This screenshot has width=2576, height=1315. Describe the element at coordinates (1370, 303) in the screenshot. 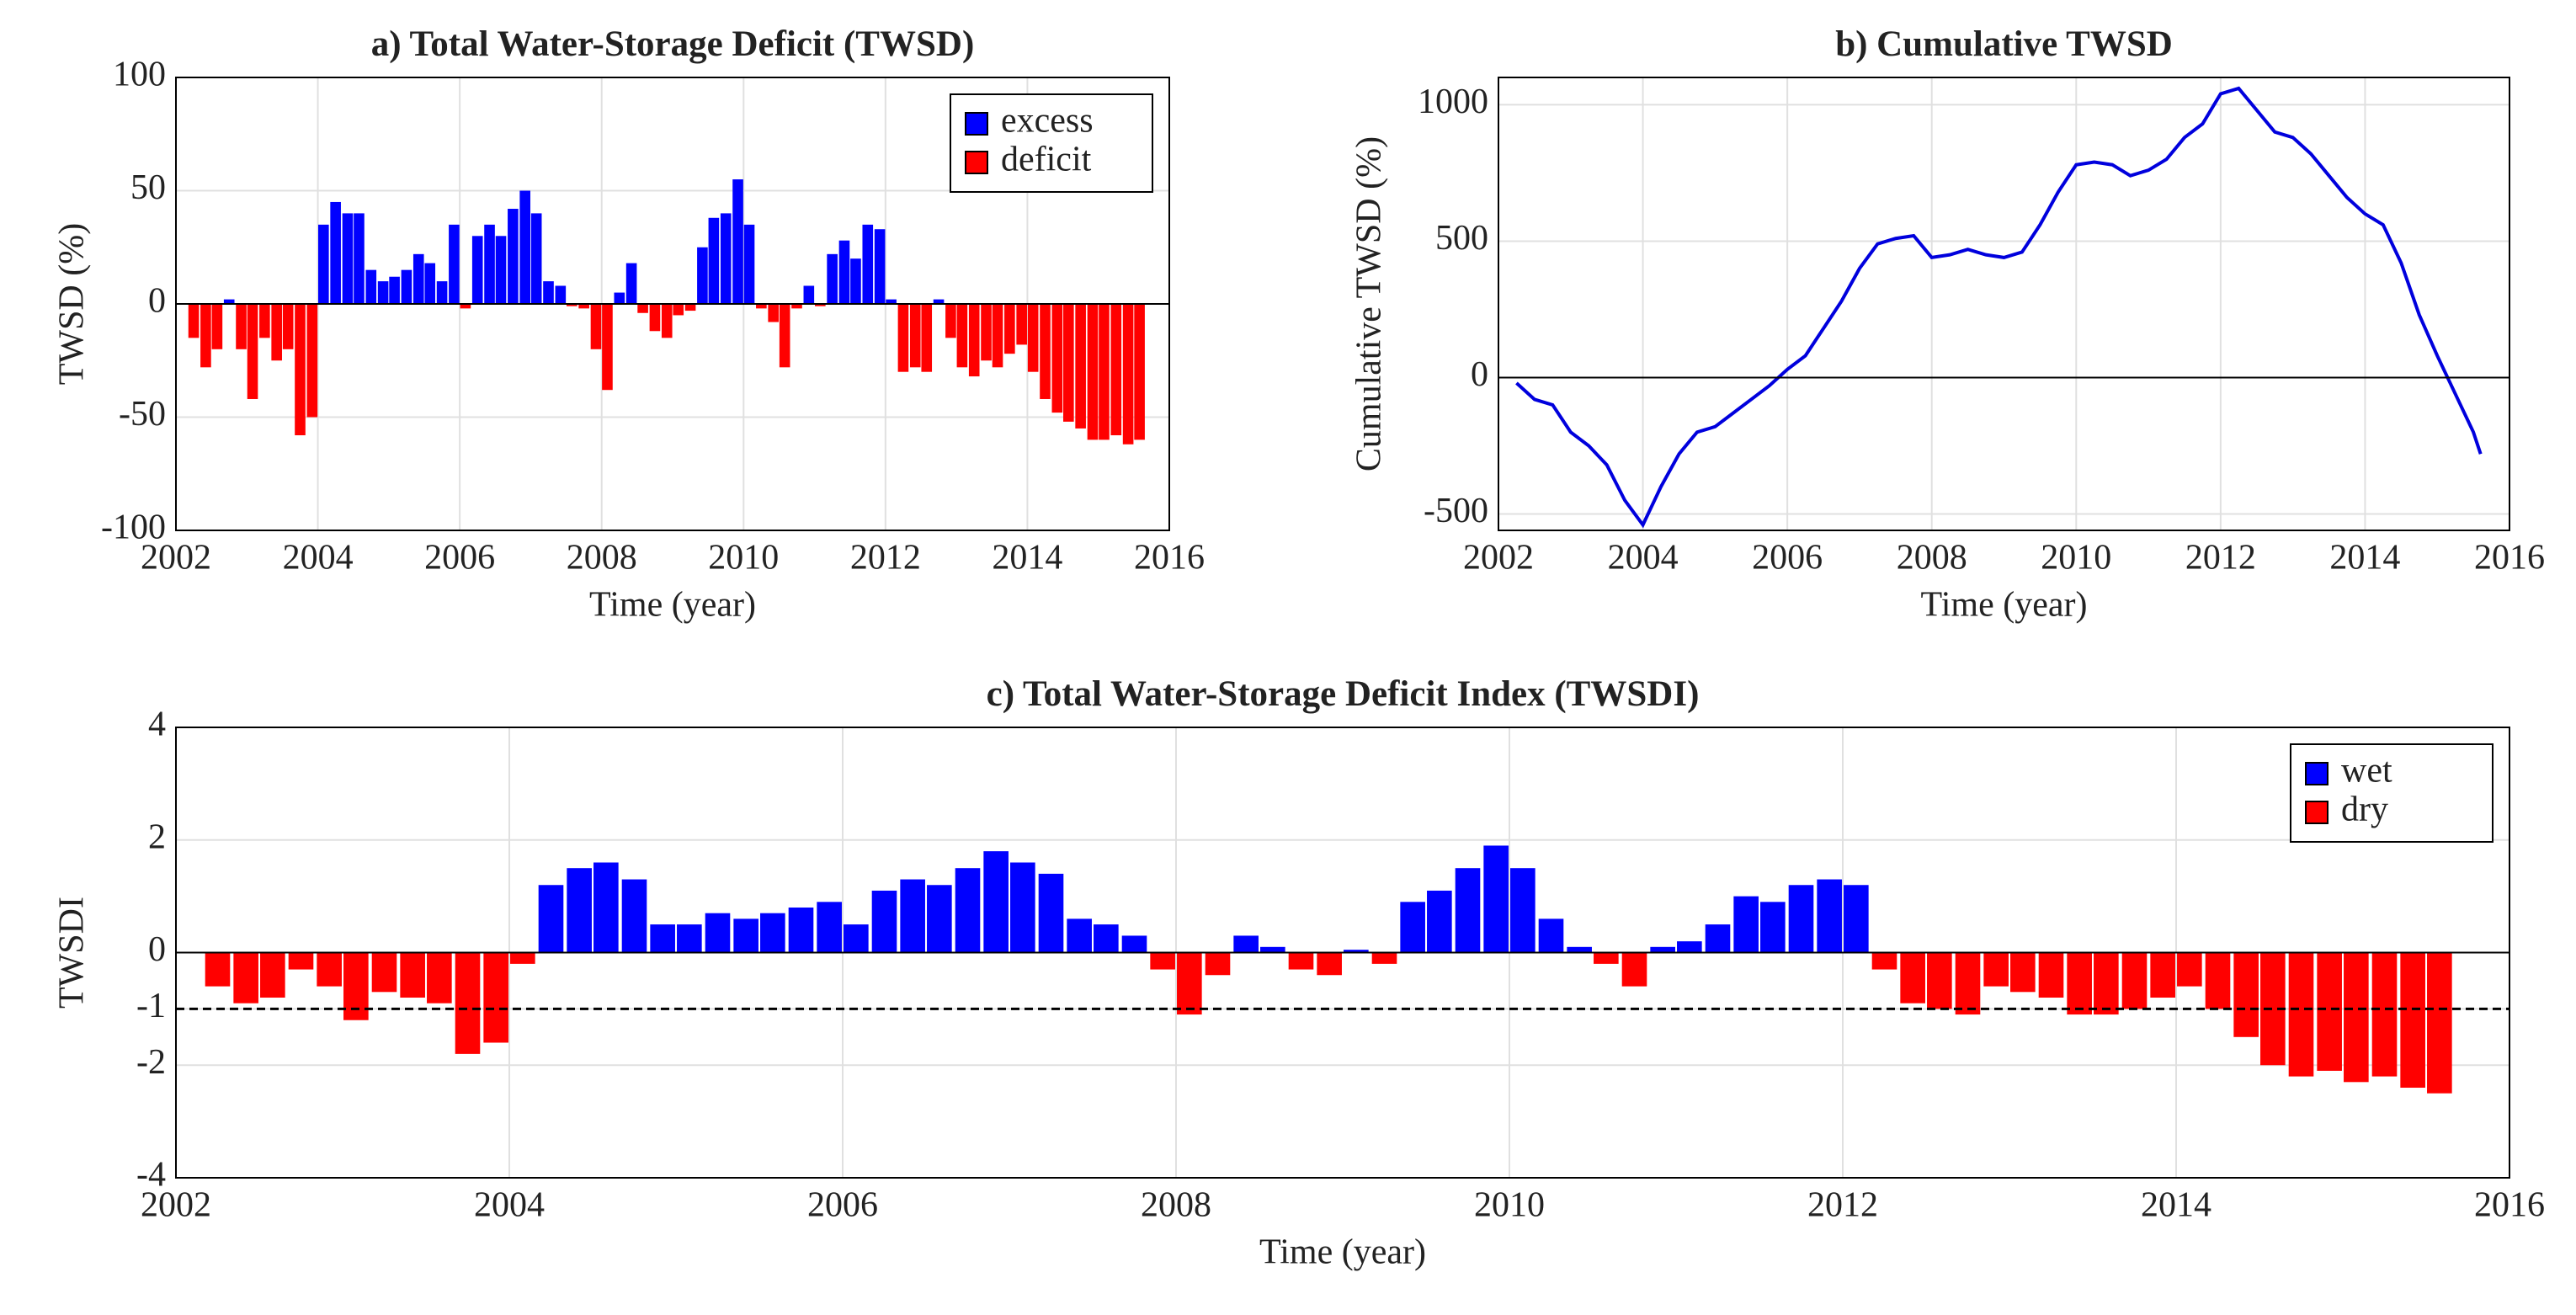

I see `y-axis-label: Cumulative TWSD (%)` at that location.